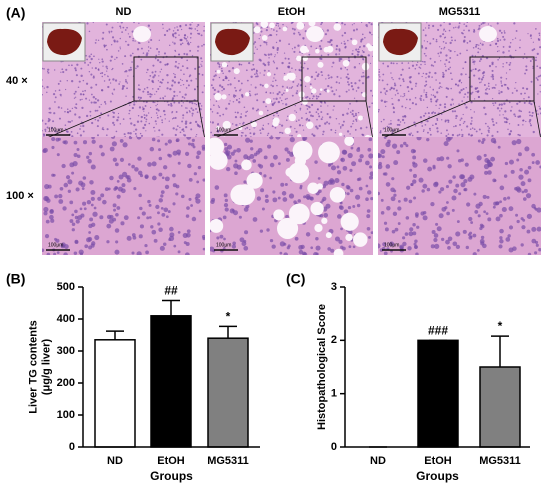  What do you see at coordinates (391, 130) in the screenshot?
I see `scale-bar-label: 100μm` at bounding box center [391, 130].